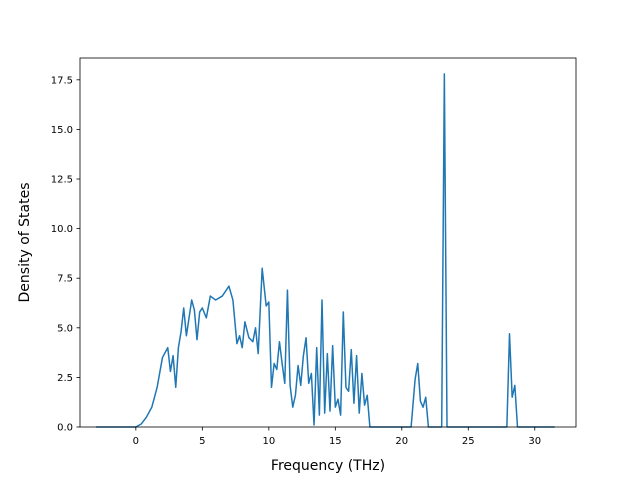 The image size is (640, 480). What do you see at coordinates (268, 441) in the screenshot?
I see `x-tick-label: 10` at bounding box center [268, 441].